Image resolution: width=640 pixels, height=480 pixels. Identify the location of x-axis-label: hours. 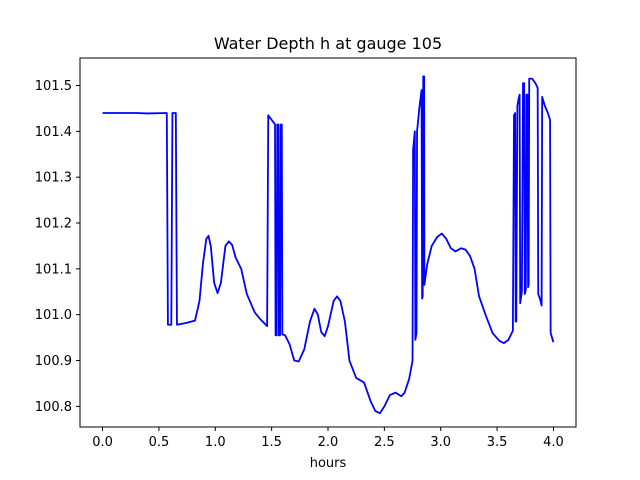
(328, 463).